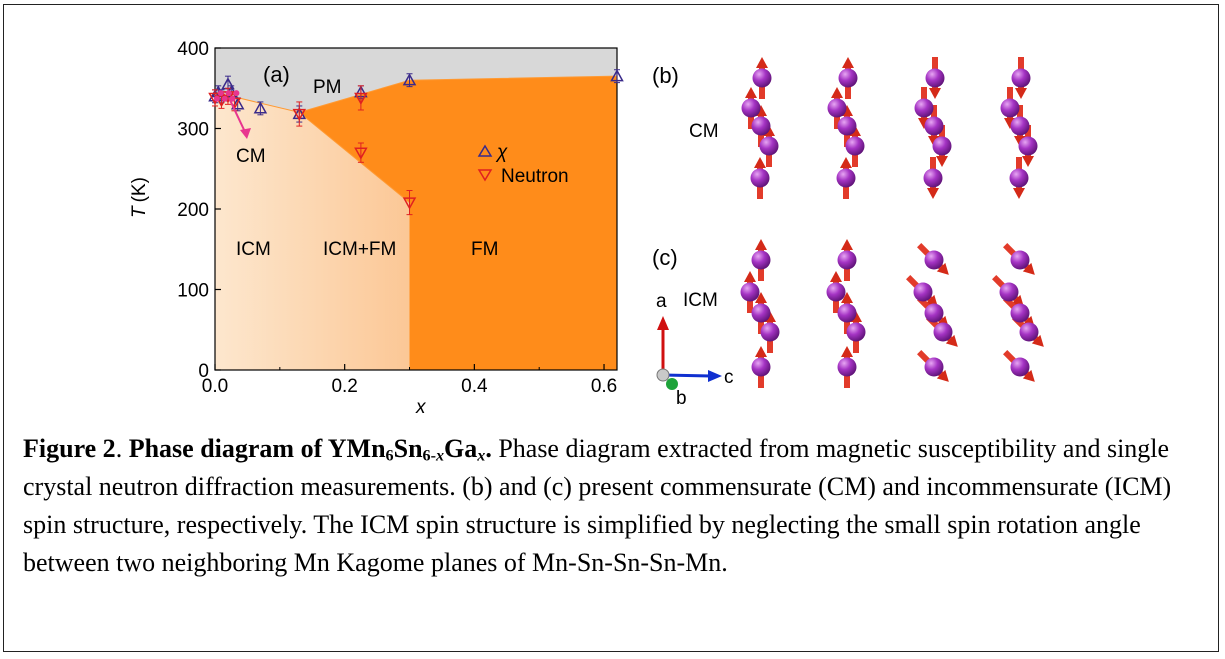 The width and height of the screenshot is (1225, 659). What do you see at coordinates (700, 300) in the screenshot?
I see `structure-icm-label: ICM` at bounding box center [700, 300].